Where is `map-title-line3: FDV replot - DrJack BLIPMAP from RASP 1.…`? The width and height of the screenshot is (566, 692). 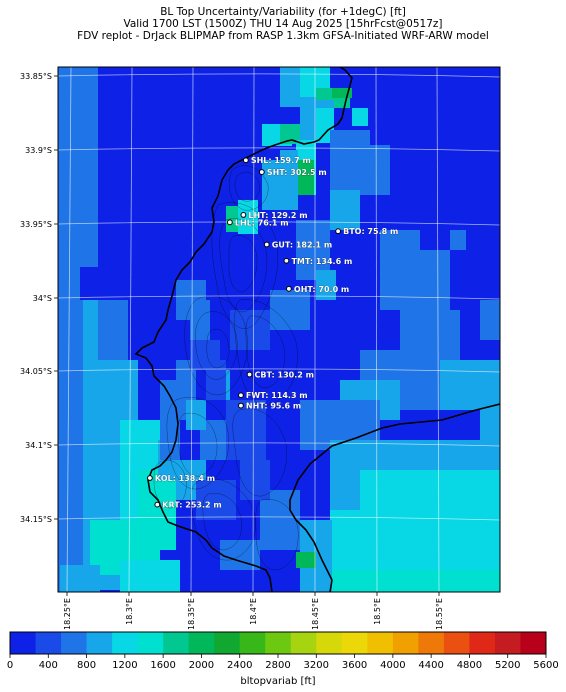
map-title-line3: FDV replot - DrJack BLIPMAP from RASP 1.… is located at coordinates (283, 36).